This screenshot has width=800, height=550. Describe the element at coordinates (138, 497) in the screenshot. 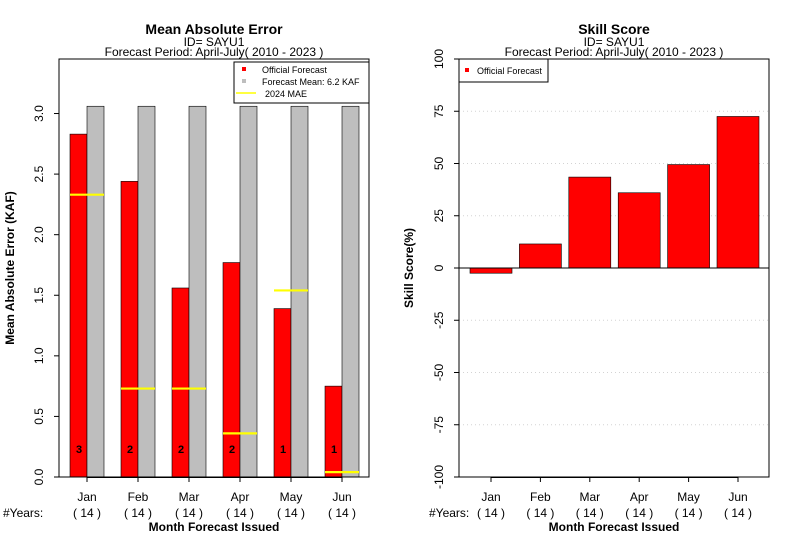

I see `mae-x-tick-label-feb: Feb` at that location.